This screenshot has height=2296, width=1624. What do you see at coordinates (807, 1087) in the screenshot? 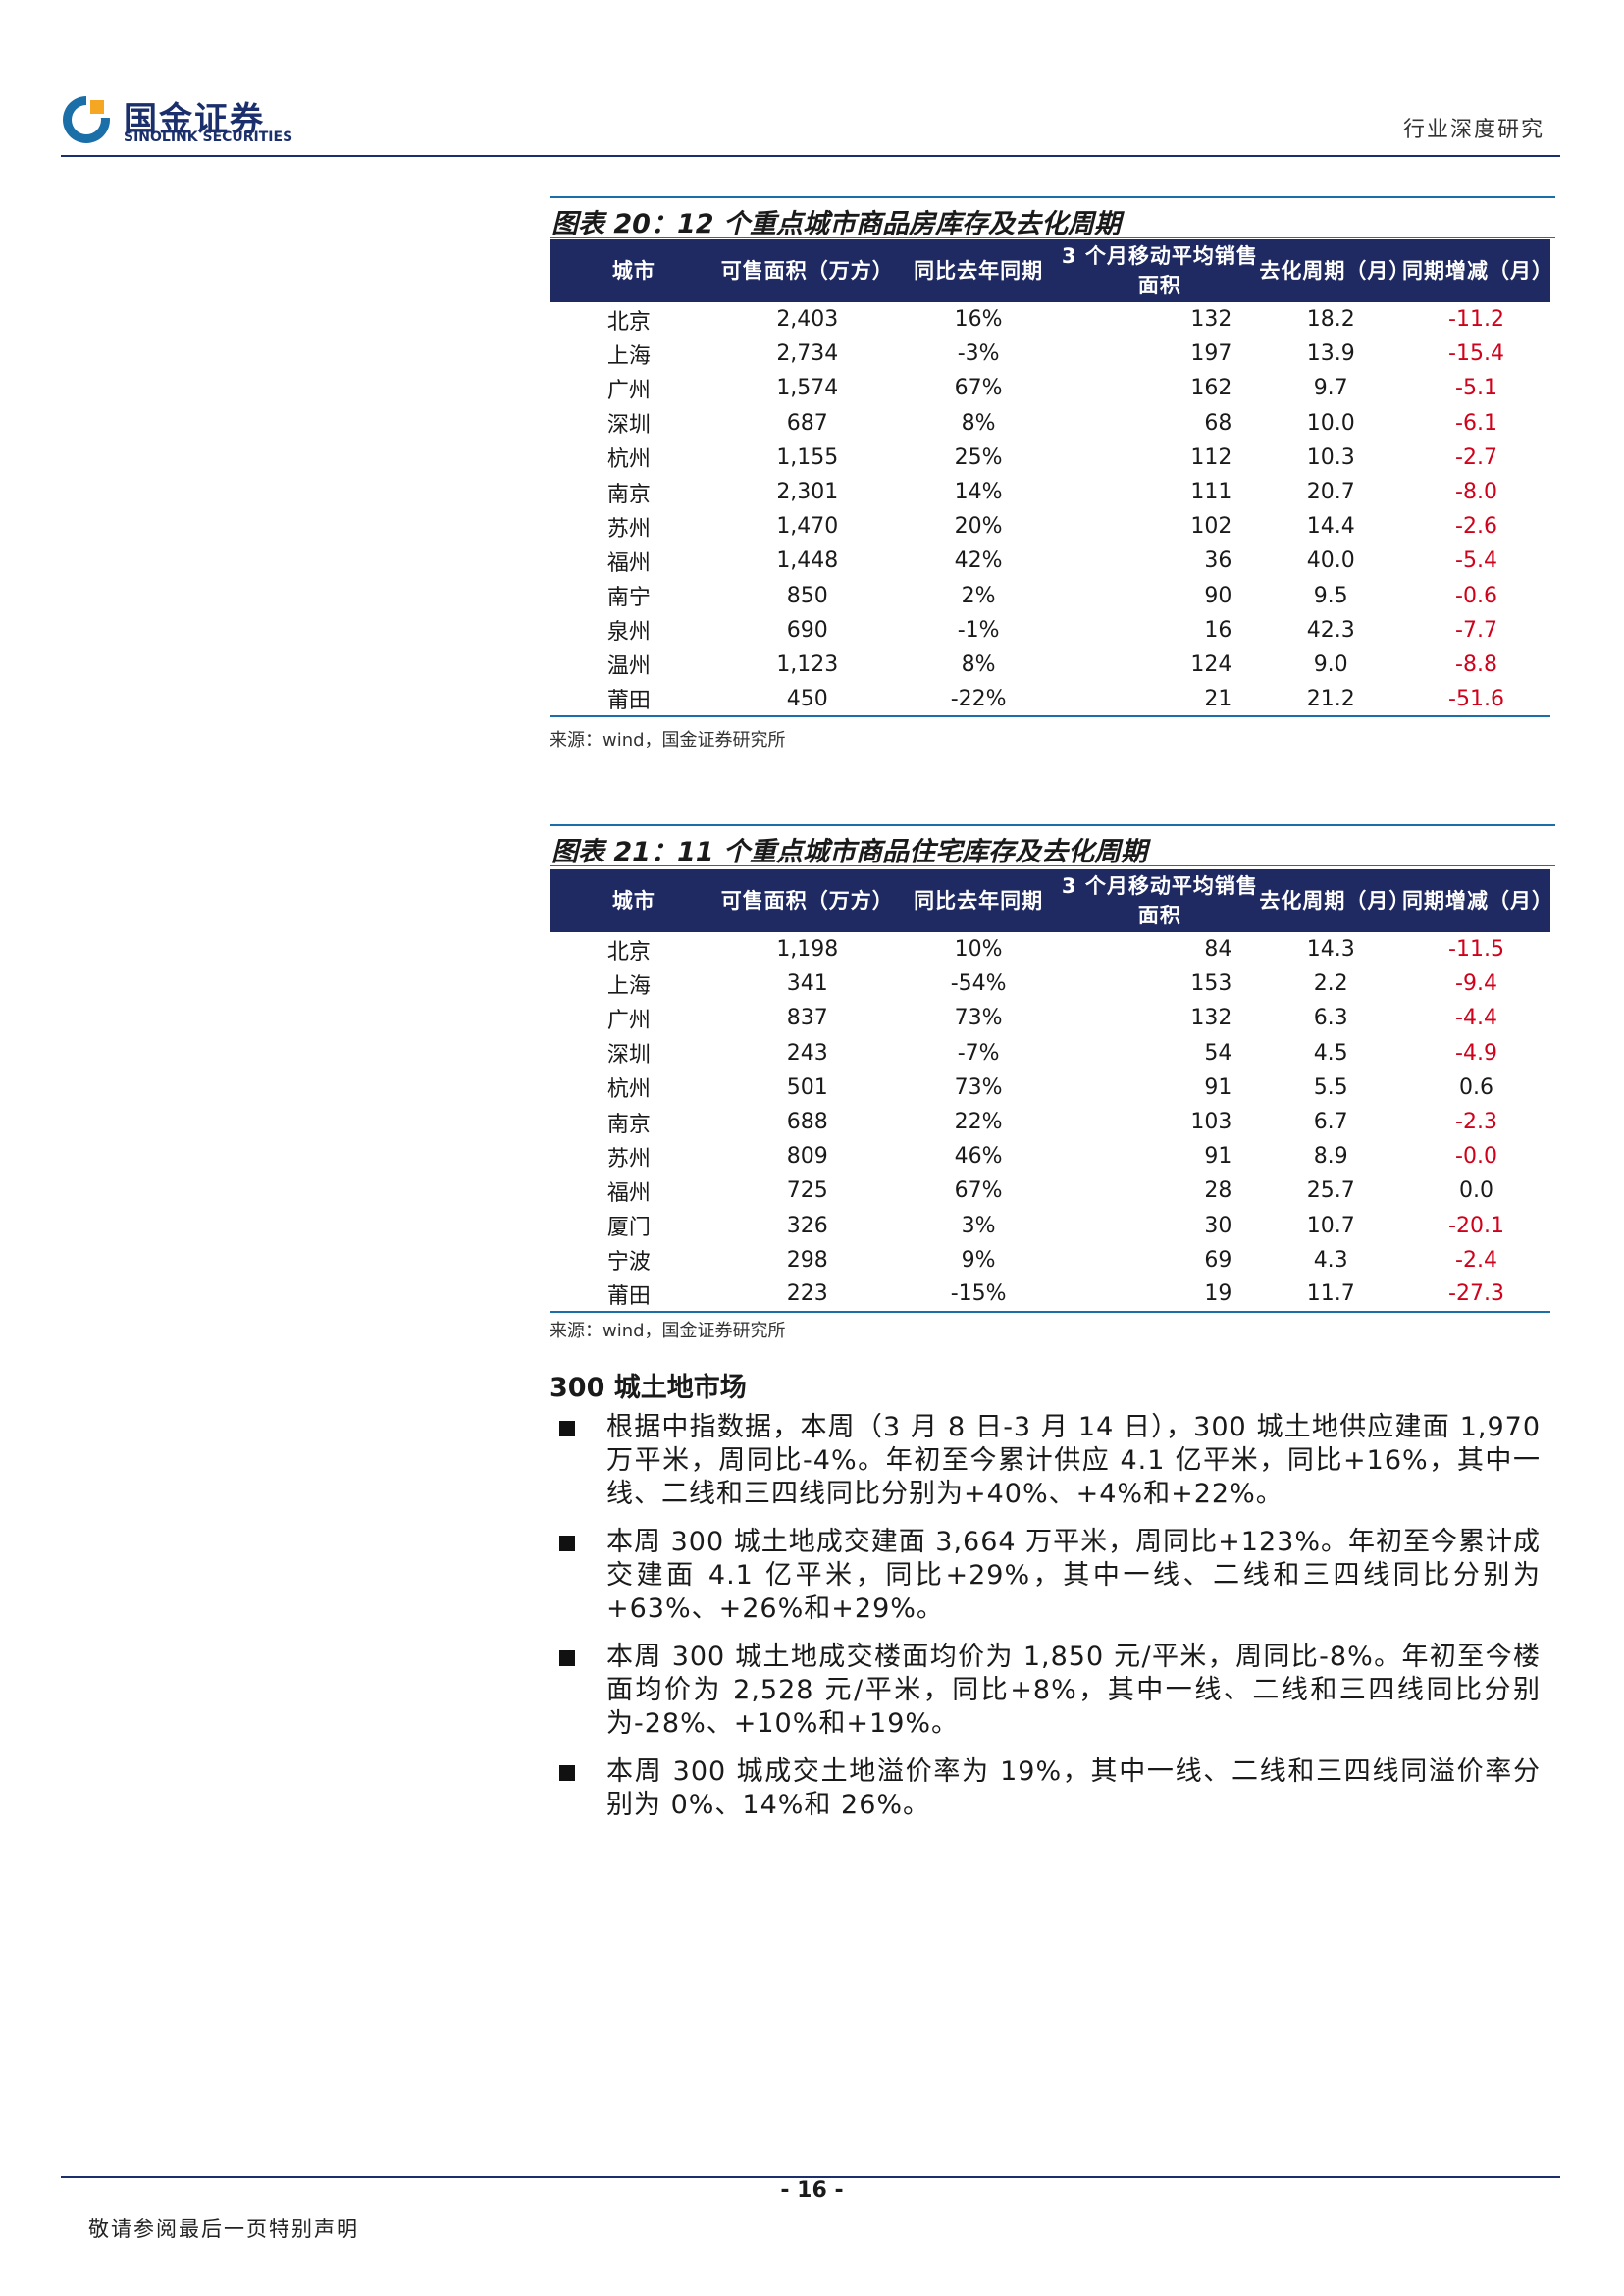
I see `cell-area: 501` at bounding box center [807, 1087].